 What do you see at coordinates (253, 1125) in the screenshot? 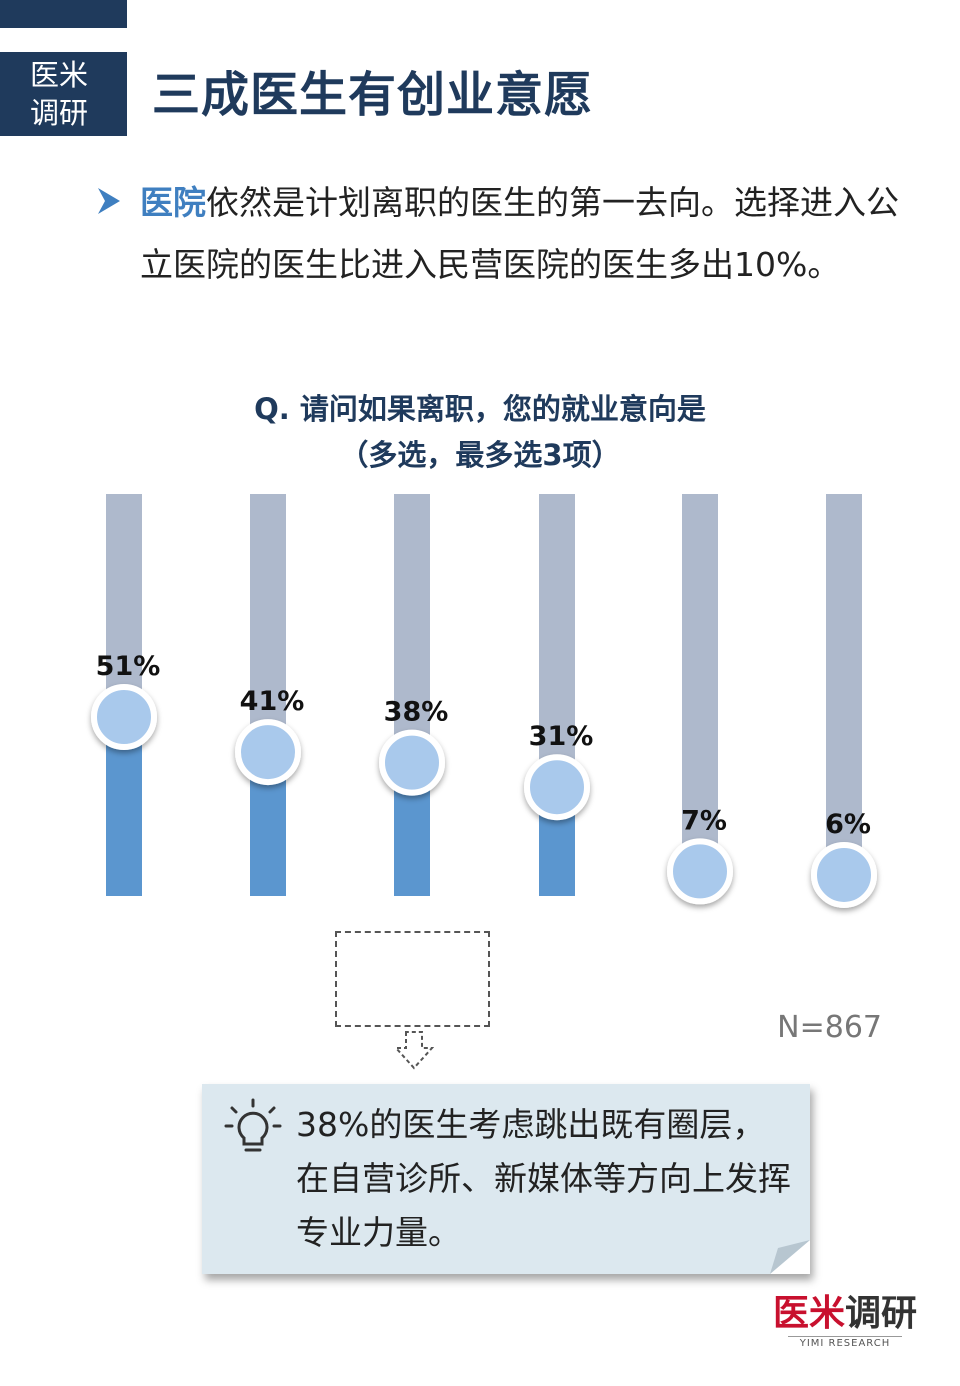
I see `lightbulb-icon` at bounding box center [253, 1125].